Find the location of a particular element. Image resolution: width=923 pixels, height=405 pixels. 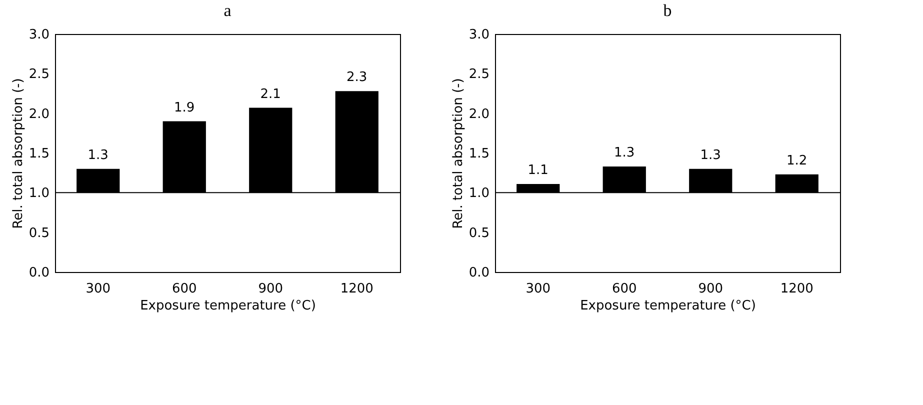

chart-title: b is located at coordinates (667, 10).